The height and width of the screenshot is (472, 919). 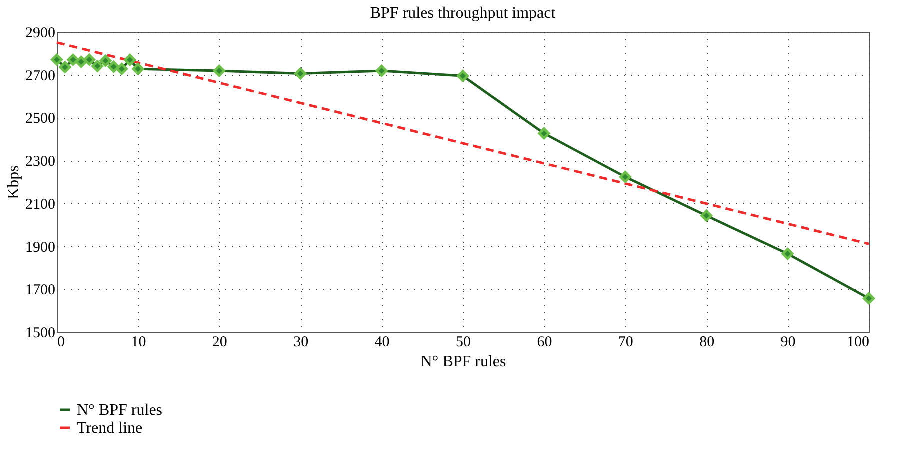 What do you see at coordinates (626, 342) in the screenshot?
I see `x-tick-label: 70` at bounding box center [626, 342].